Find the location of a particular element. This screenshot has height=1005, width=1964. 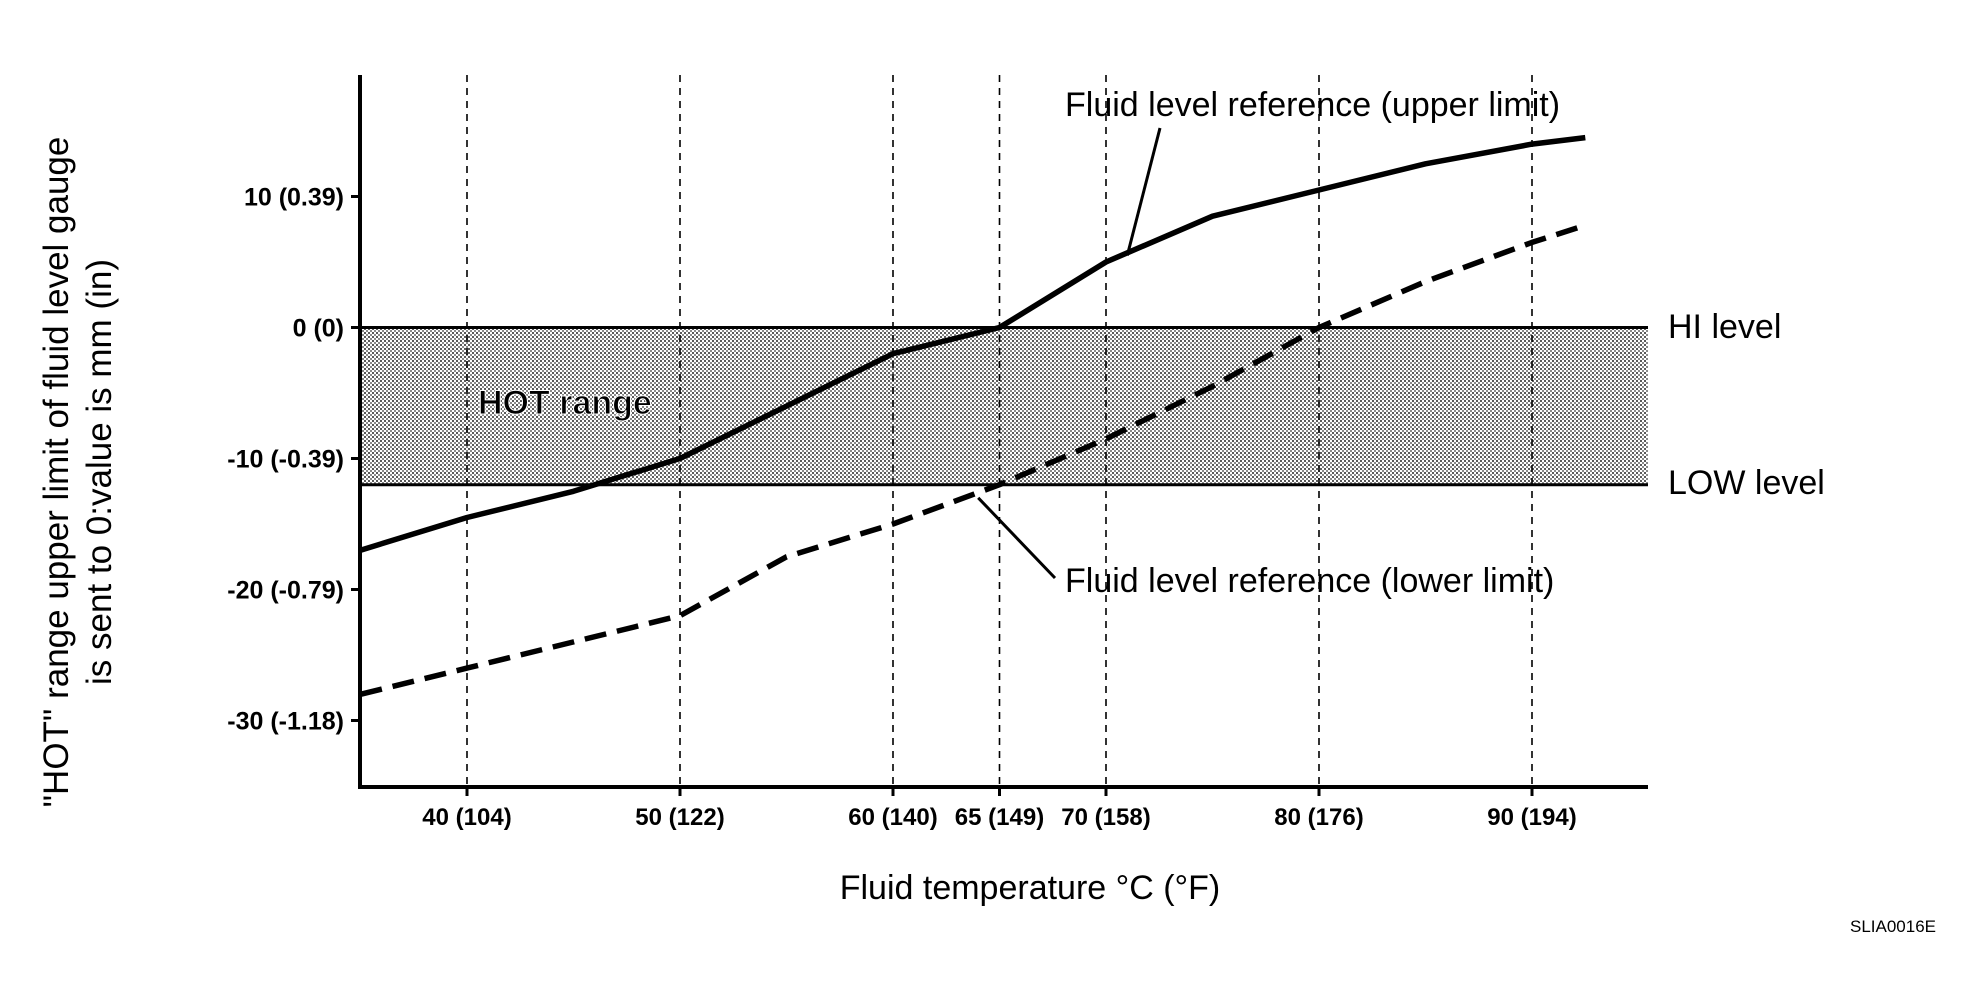

upper-limit-leader-line is located at coordinates (1143, 191).